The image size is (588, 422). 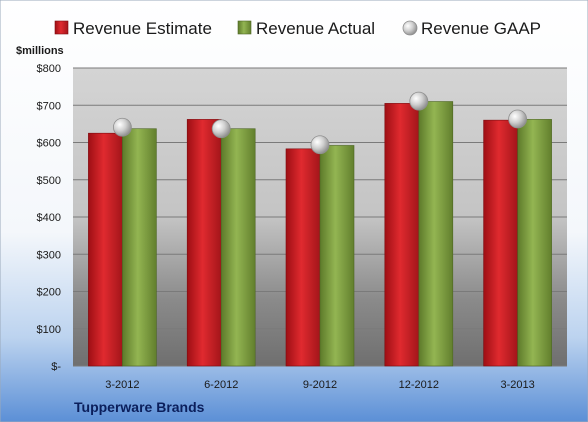 What do you see at coordinates (320, 123) in the screenshot?
I see `markers` at bounding box center [320, 123].